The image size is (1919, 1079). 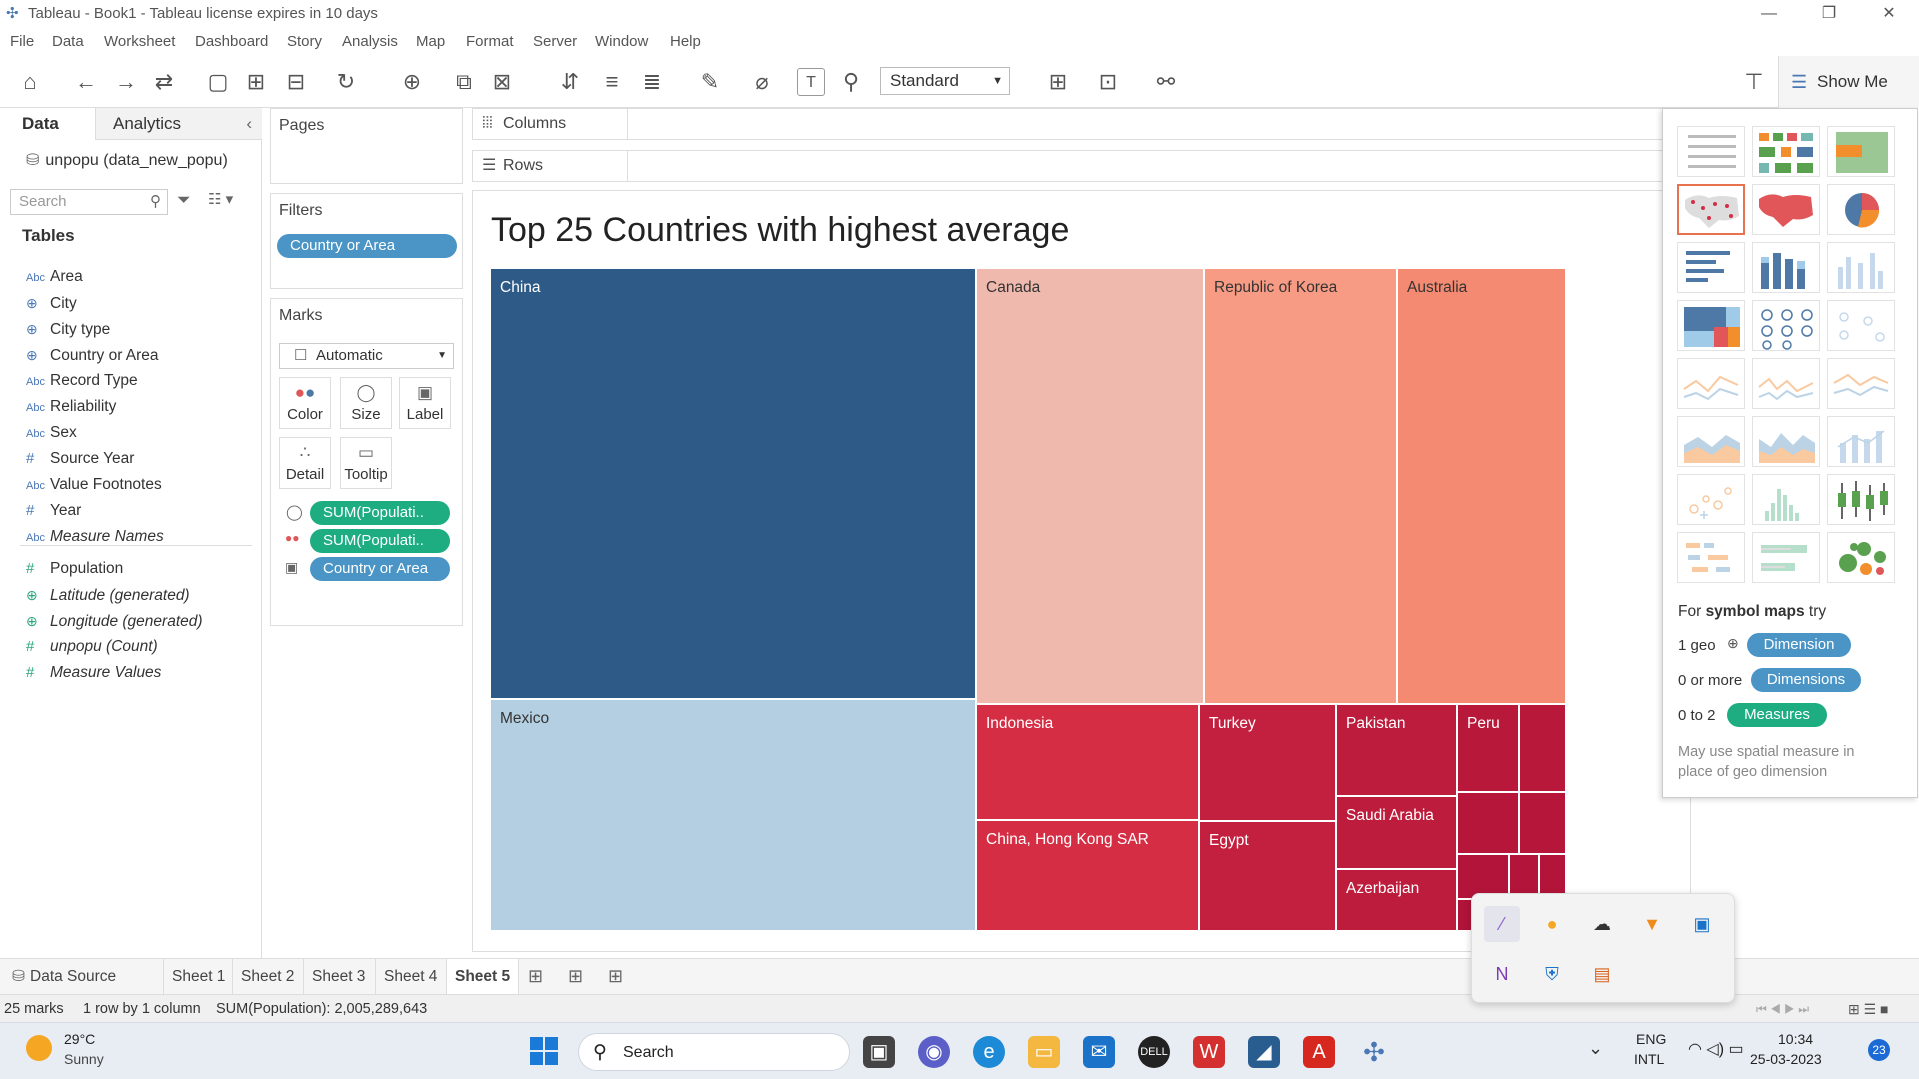 What do you see at coordinates (1396, 900) in the screenshot?
I see `treemap-cell-azerbaijan: Azerbaijan` at bounding box center [1396, 900].